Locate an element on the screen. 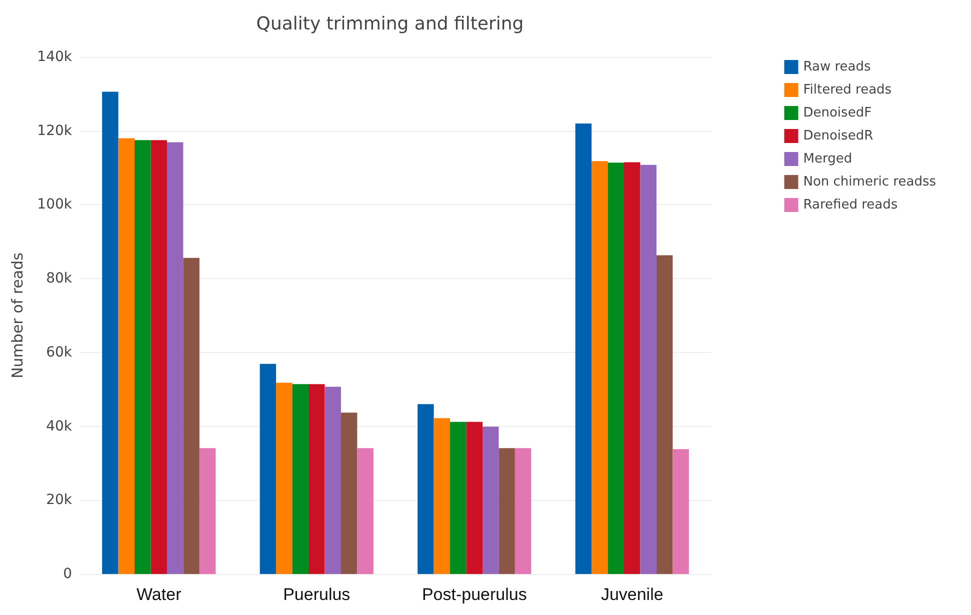 The image size is (971, 615). legend-label: Merged is located at coordinates (827, 159).